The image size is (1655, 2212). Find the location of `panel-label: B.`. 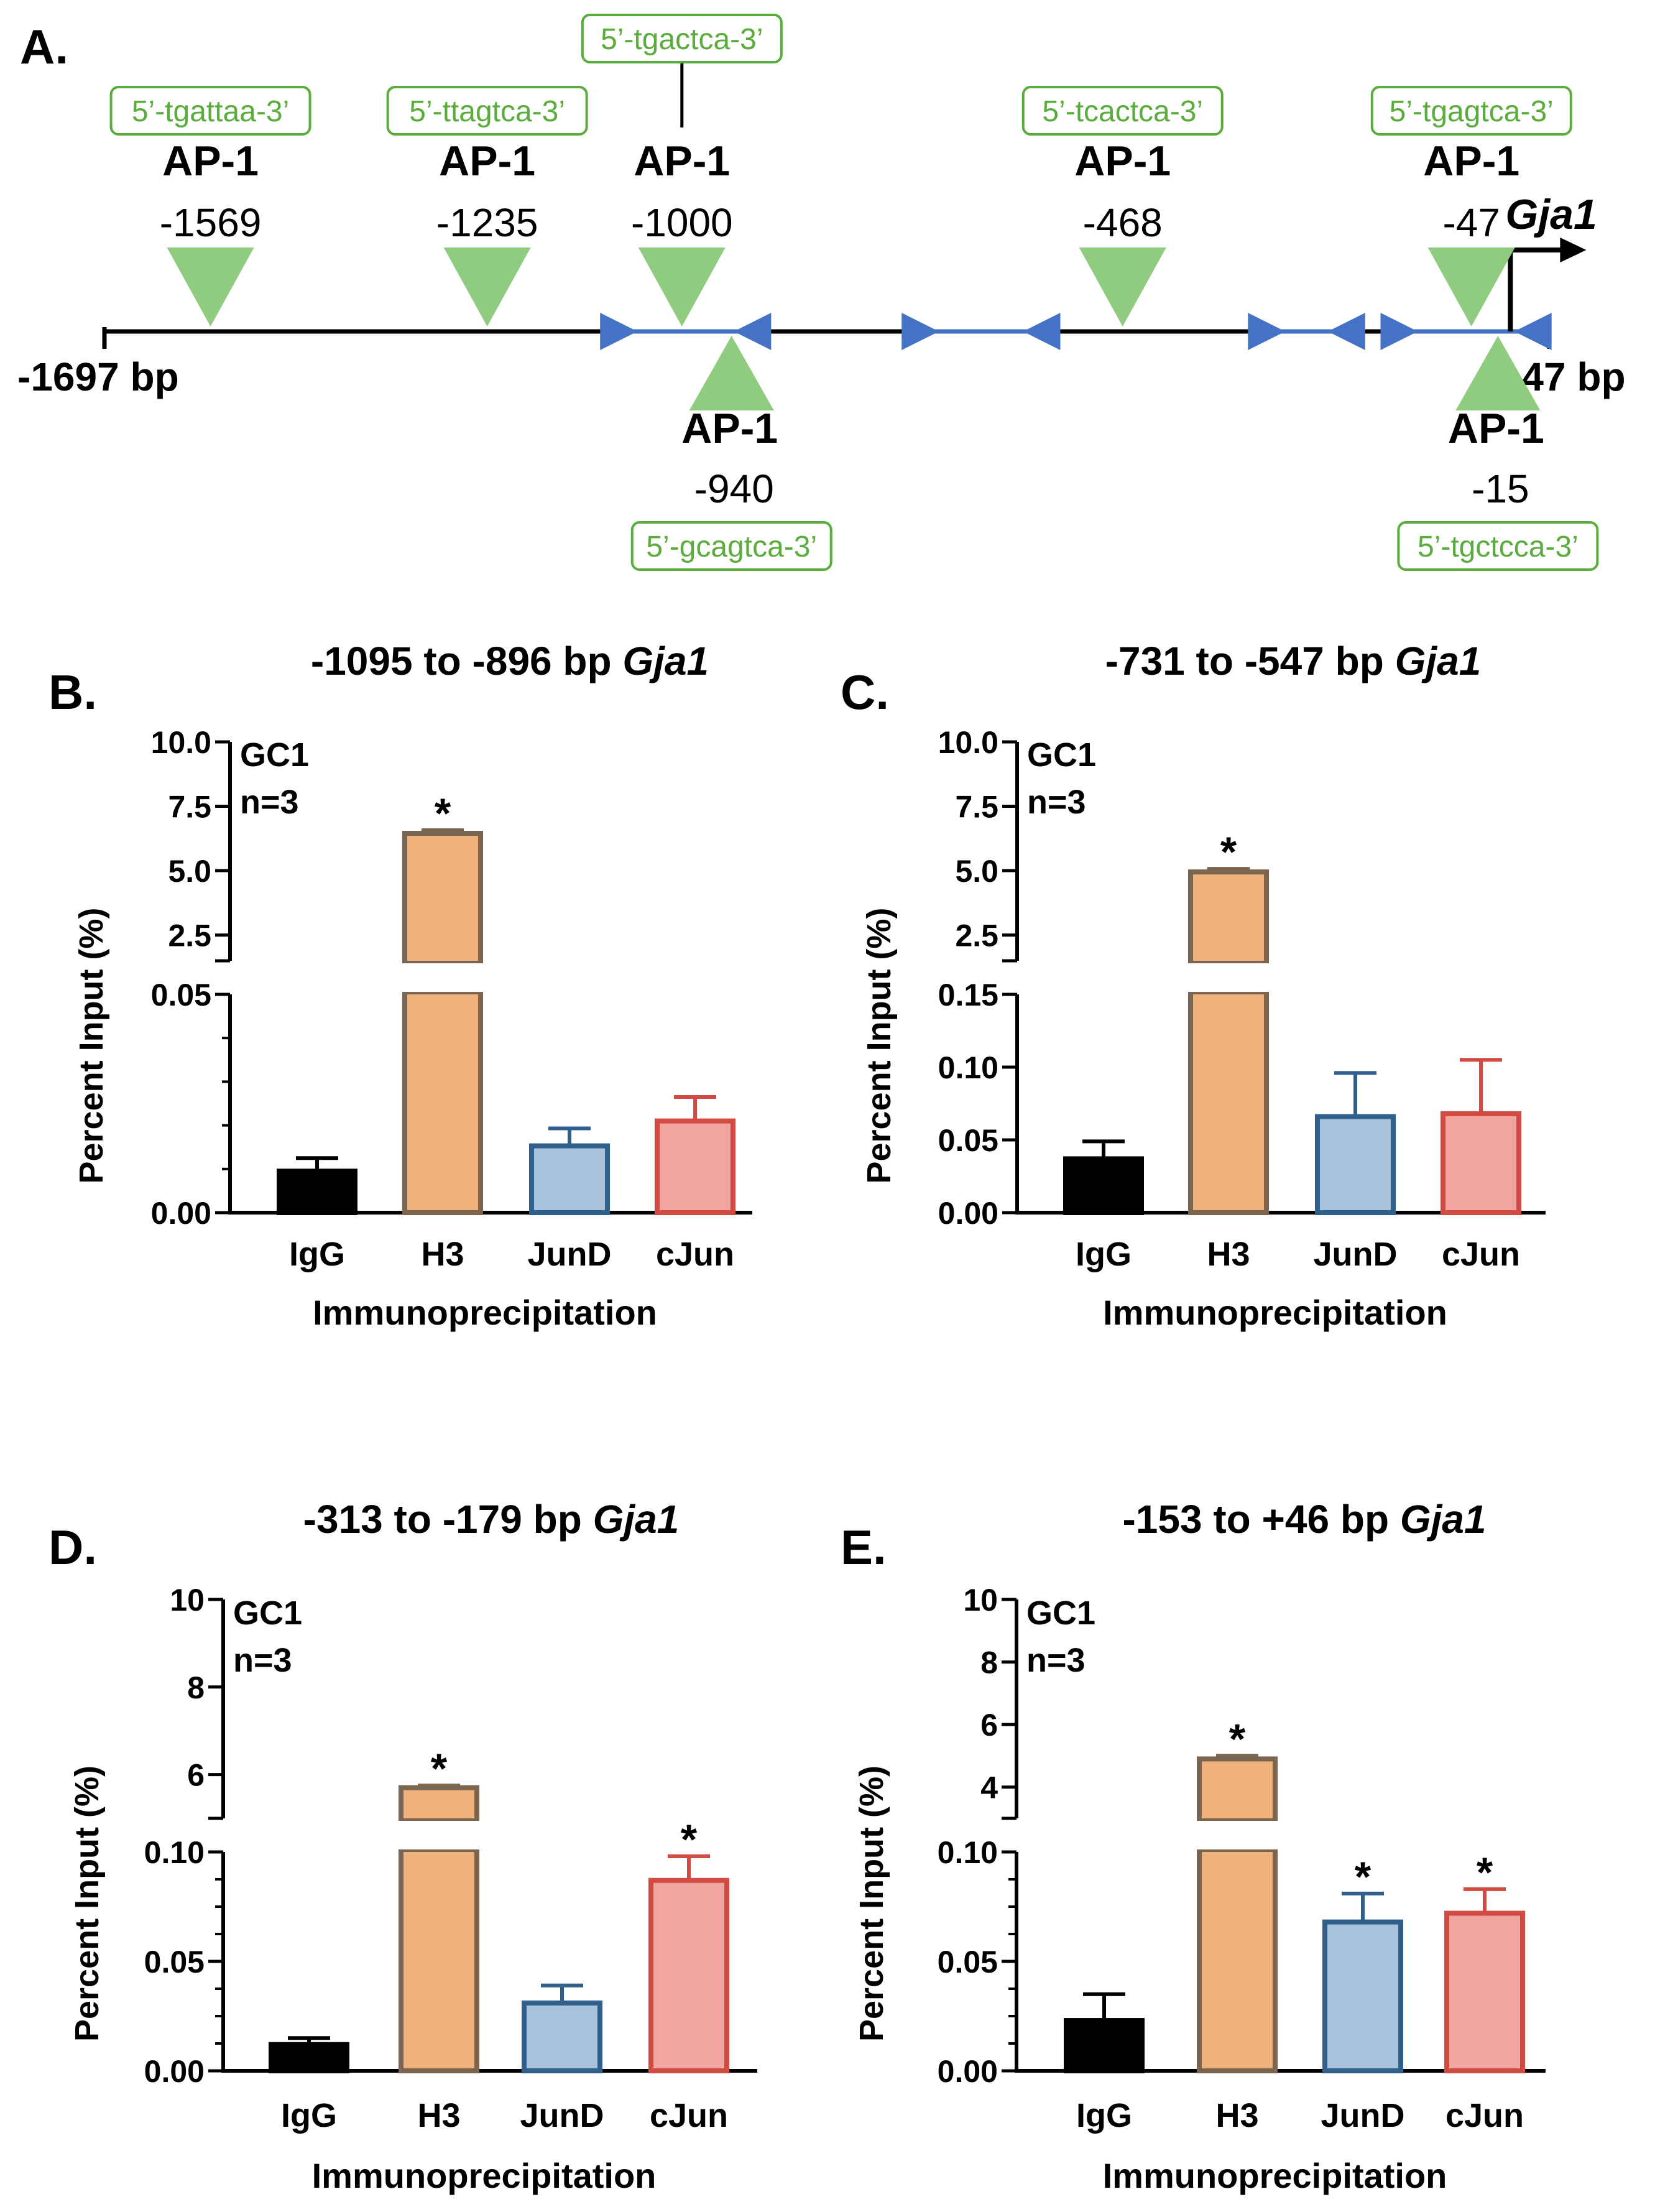

panel-label: B. is located at coordinates (72, 692).